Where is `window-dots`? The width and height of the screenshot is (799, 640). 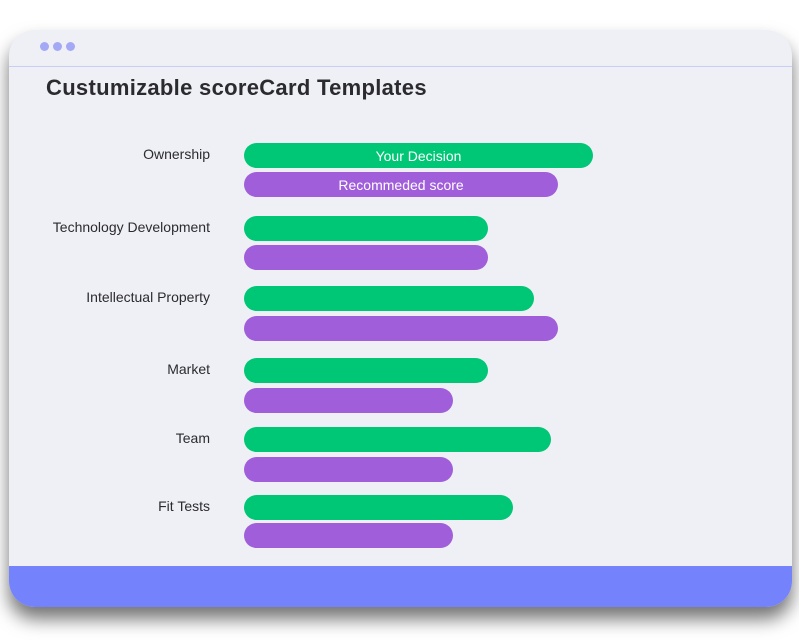 window-dots is located at coordinates (57, 46).